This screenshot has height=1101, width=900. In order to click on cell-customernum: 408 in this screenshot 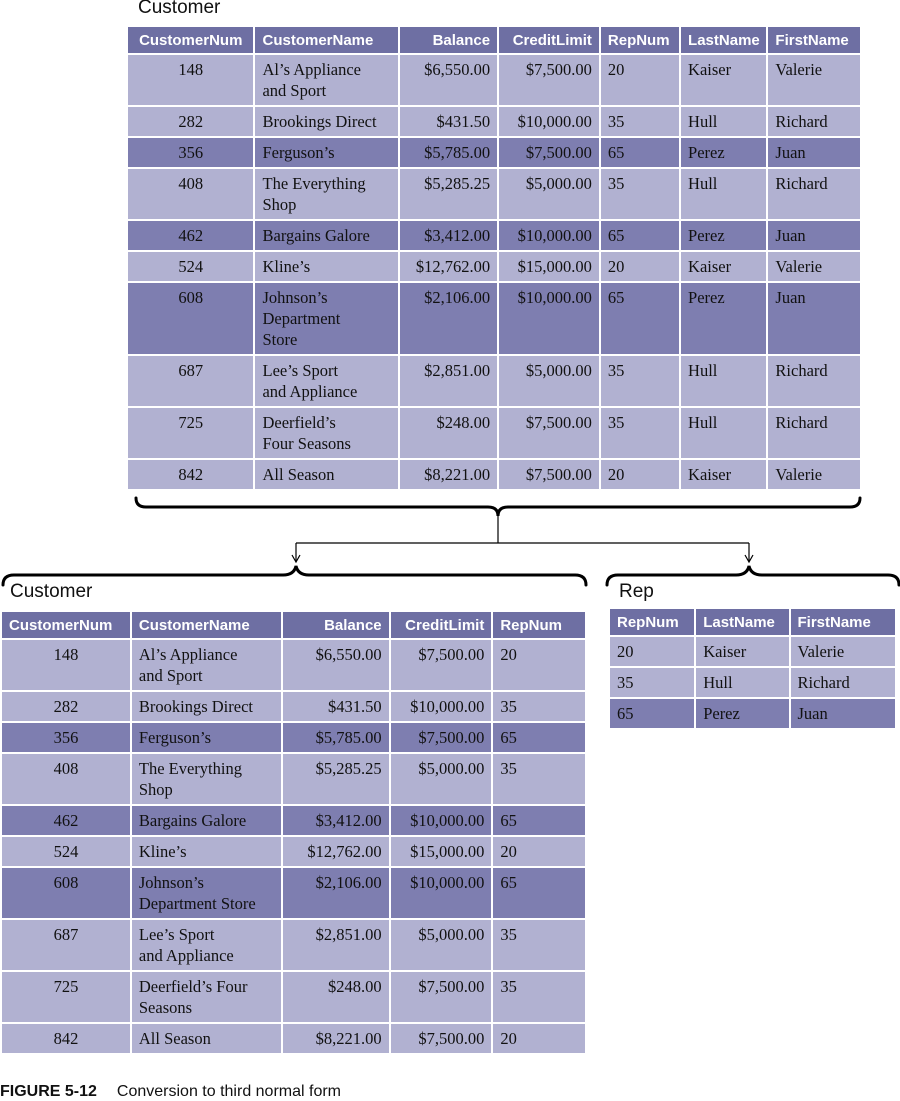, I will do `click(66, 779)`.